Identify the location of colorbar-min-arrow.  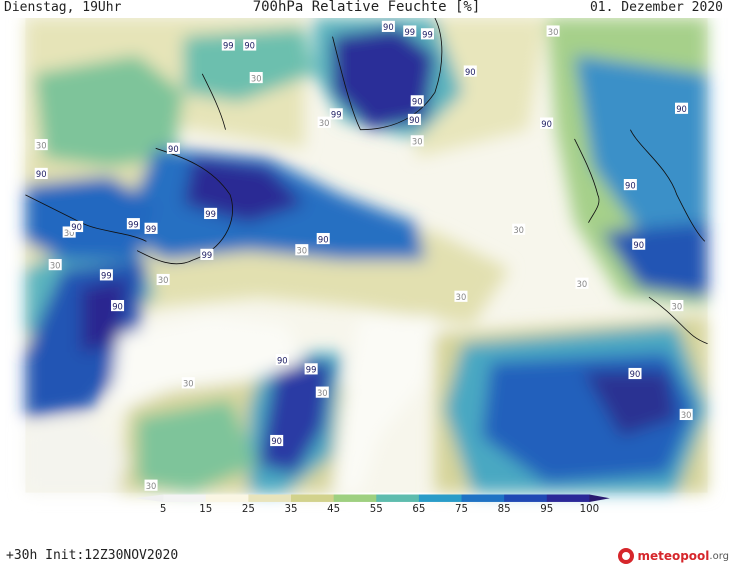
(149, 498).